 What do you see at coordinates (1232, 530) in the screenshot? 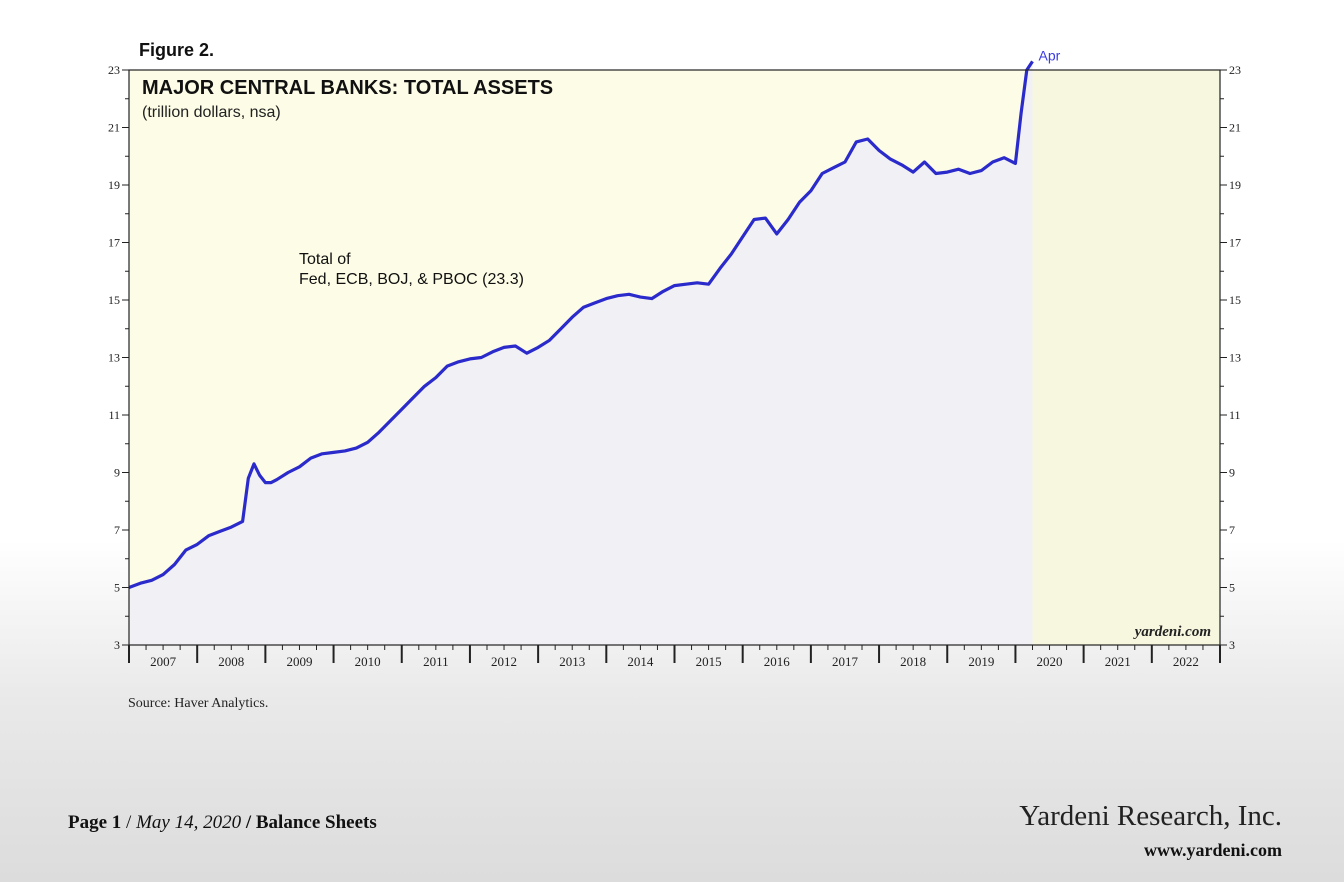
I see `y-tick-label-right: 7` at bounding box center [1232, 530].